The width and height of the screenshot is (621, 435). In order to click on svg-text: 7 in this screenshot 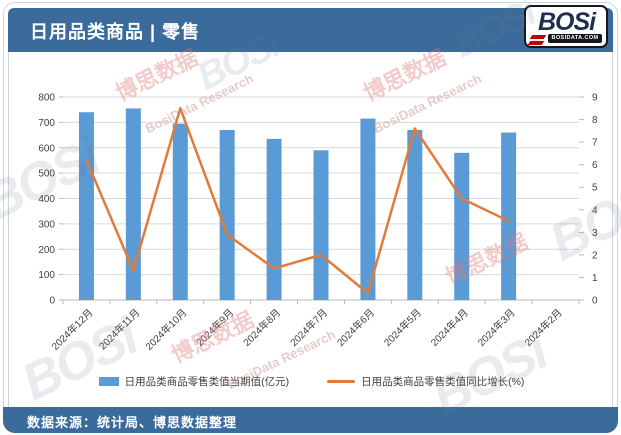, I will do `click(595, 143)`.